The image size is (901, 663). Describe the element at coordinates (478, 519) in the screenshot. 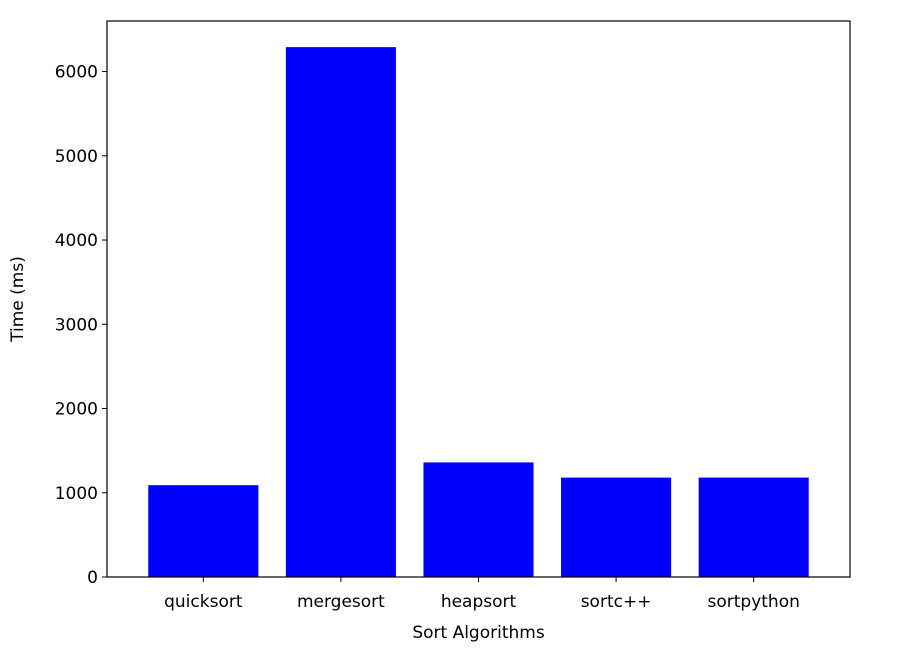

I see `bar-heapsort` at that location.